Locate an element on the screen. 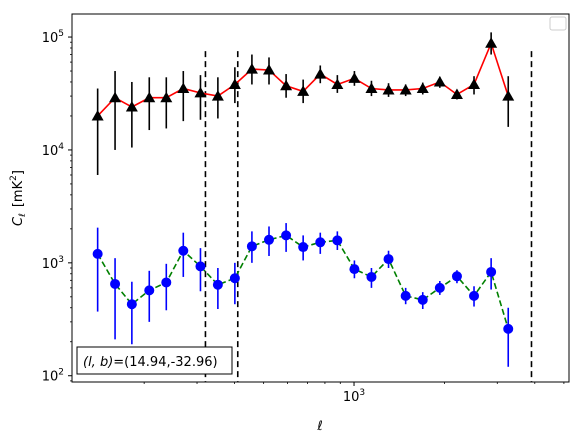  x-tick-label-0: 103 is located at coordinates (354, 396).